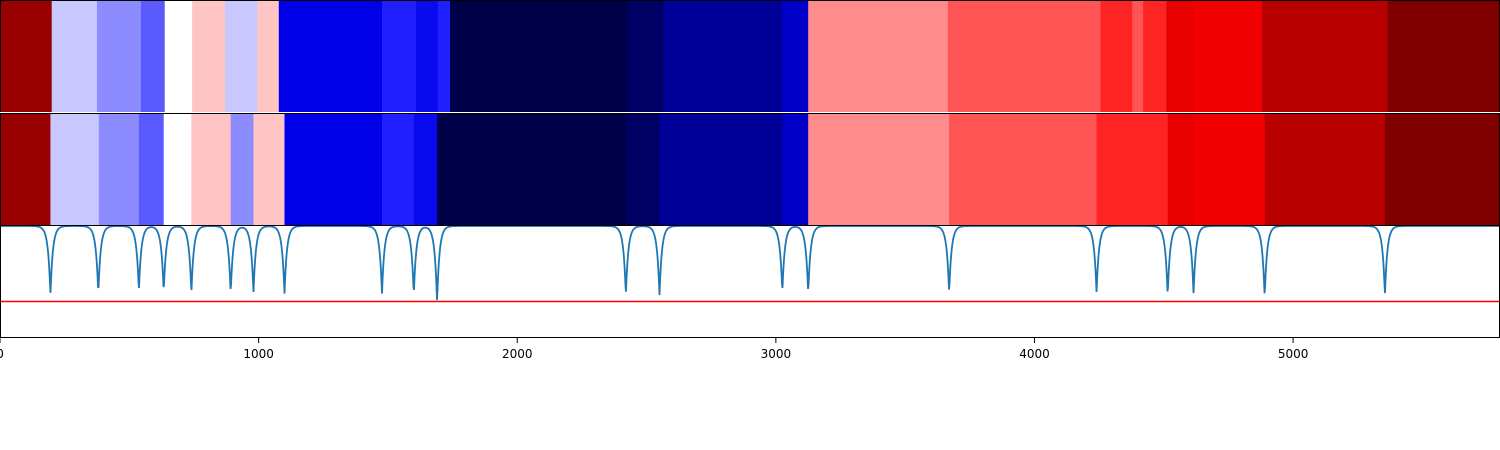 The width and height of the screenshot is (1500, 450). What do you see at coordinates (2, 354) in the screenshot?
I see `x-tick-label-0: 0` at bounding box center [2, 354].